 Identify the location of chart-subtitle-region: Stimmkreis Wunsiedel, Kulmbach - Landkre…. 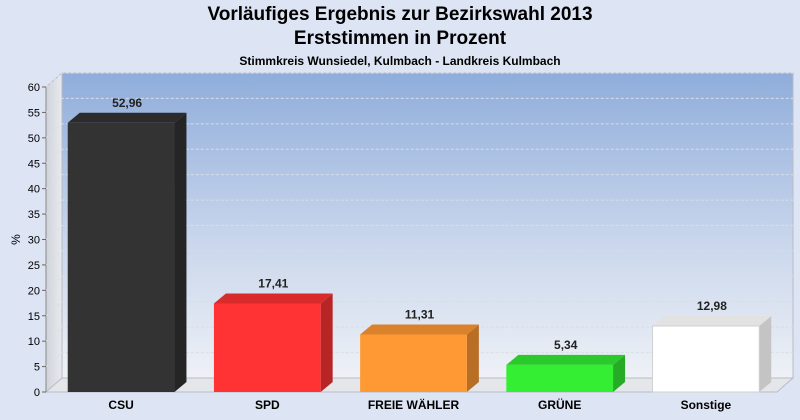
(400, 61).